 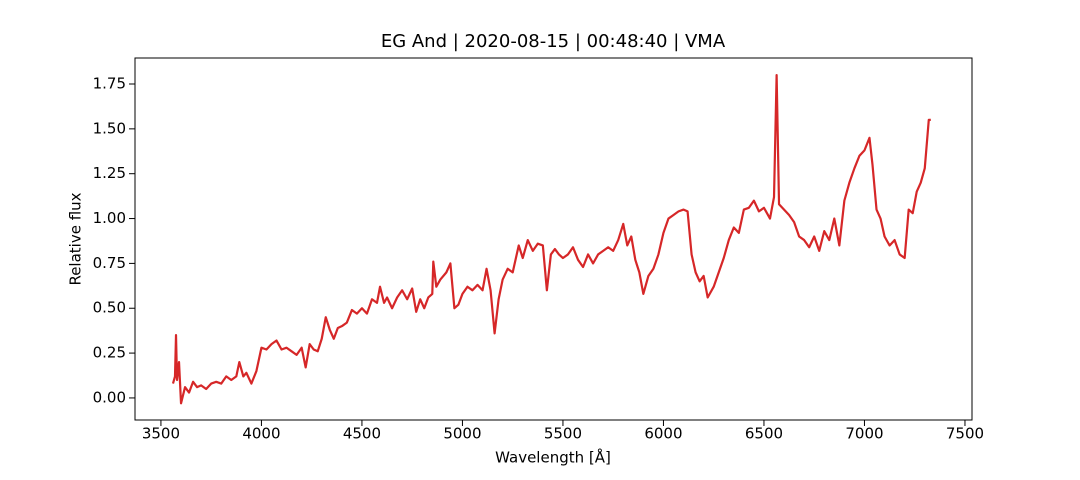 I want to click on x-axis-label: Wavelength [Å], so click(x=553, y=457).